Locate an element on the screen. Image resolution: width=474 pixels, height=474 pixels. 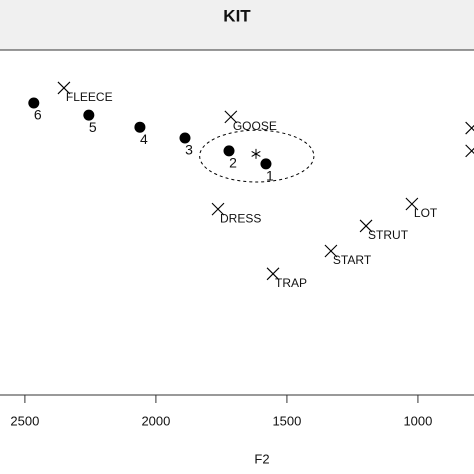
x-axis-label: F2 is located at coordinates (261, 458).